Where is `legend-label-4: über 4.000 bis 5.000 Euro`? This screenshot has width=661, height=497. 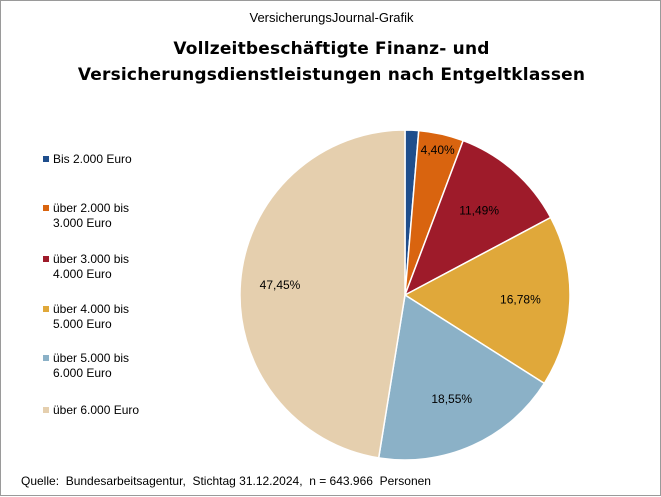
legend-label-4: über 4.000 bis 5.000 Euro is located at coordinates (91, 316).